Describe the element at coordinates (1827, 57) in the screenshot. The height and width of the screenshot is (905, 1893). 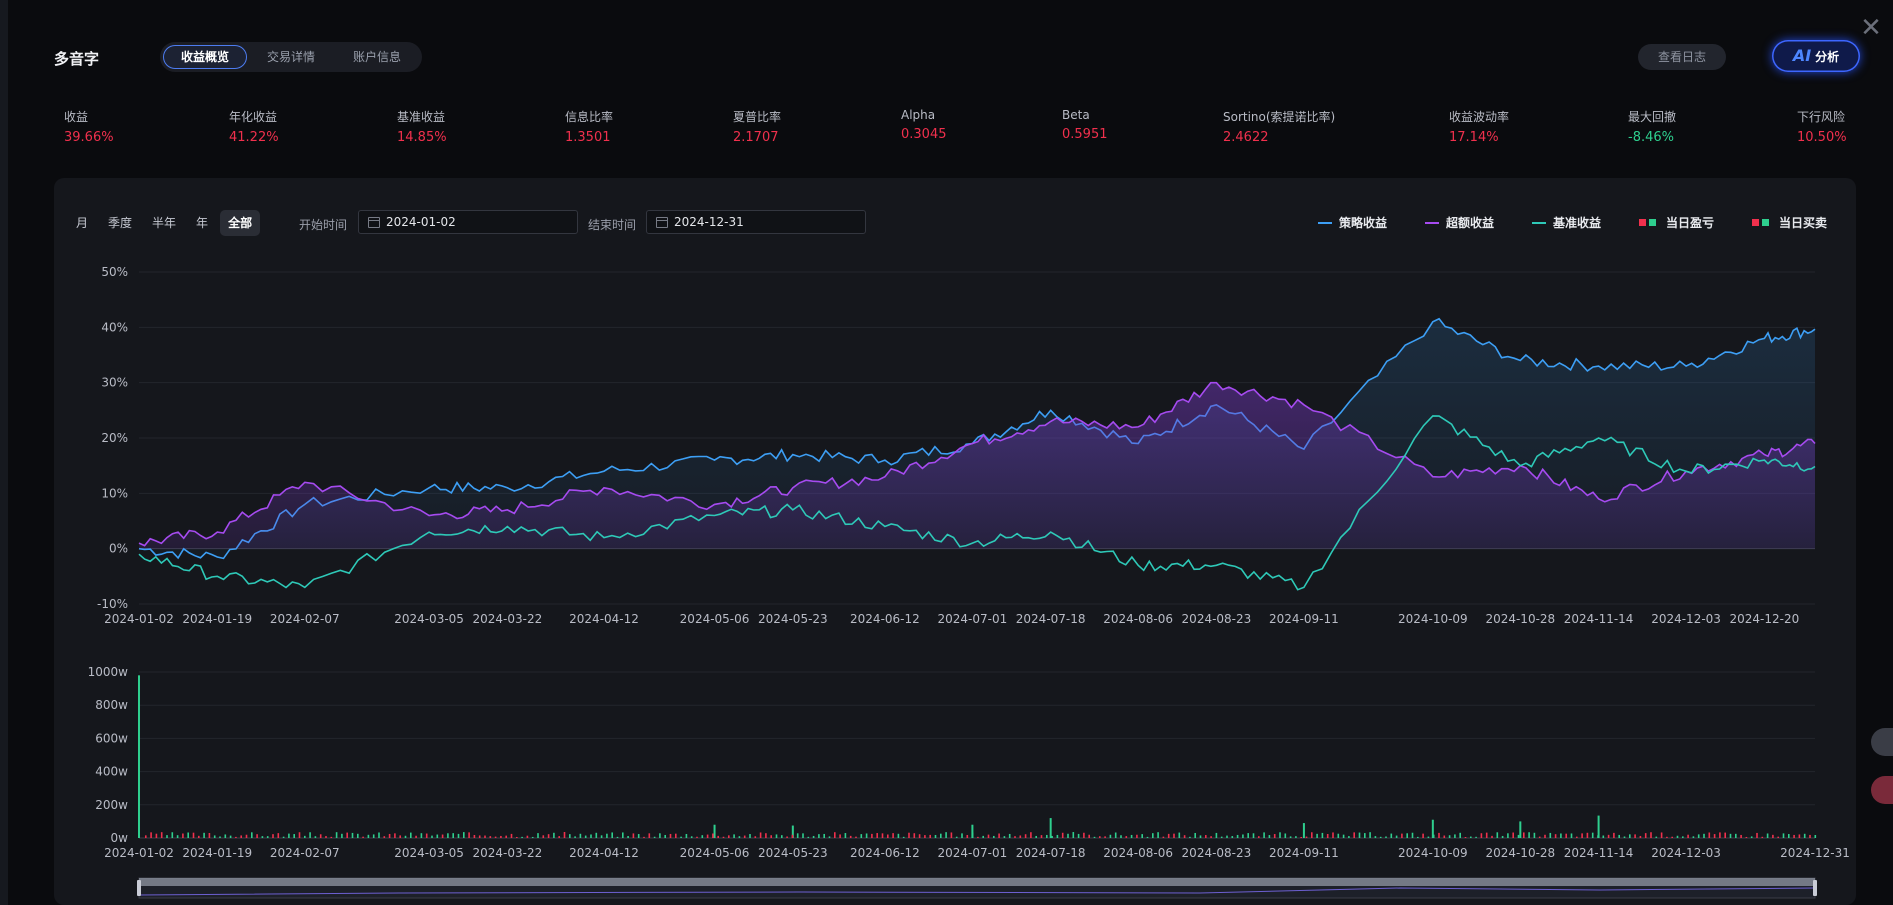
I see `ai-analysis-label: 分析` at that location.